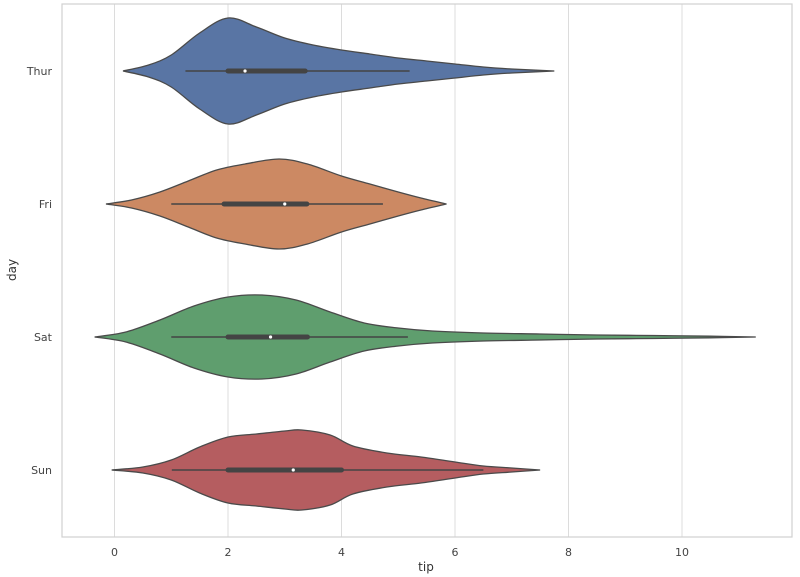  Describe the element at coordinates (326, 470) in the screenshot. I see `violin-sun` at that location.